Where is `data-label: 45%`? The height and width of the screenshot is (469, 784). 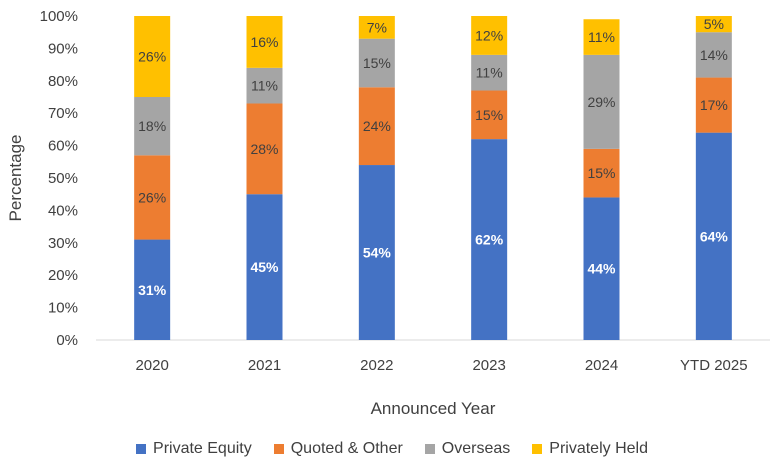
data-label: 45% is located at coordinates (264, 267).